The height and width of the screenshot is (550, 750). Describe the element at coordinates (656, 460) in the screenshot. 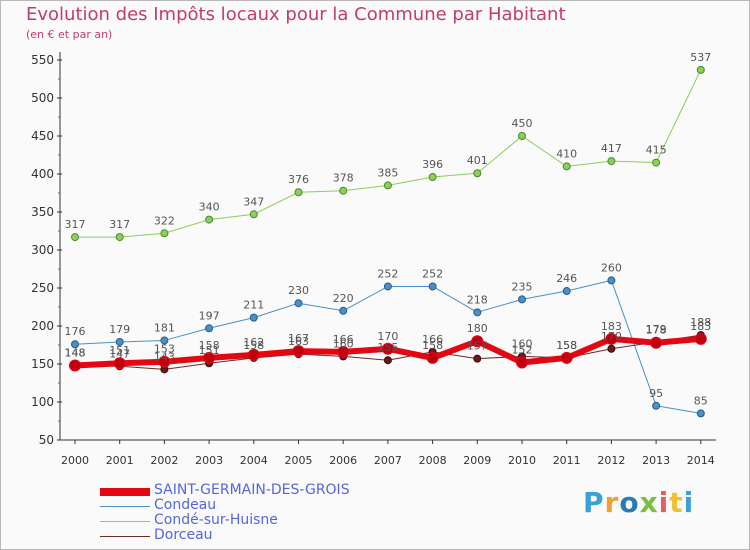

I see `x-tick-label: 2013` at that location.